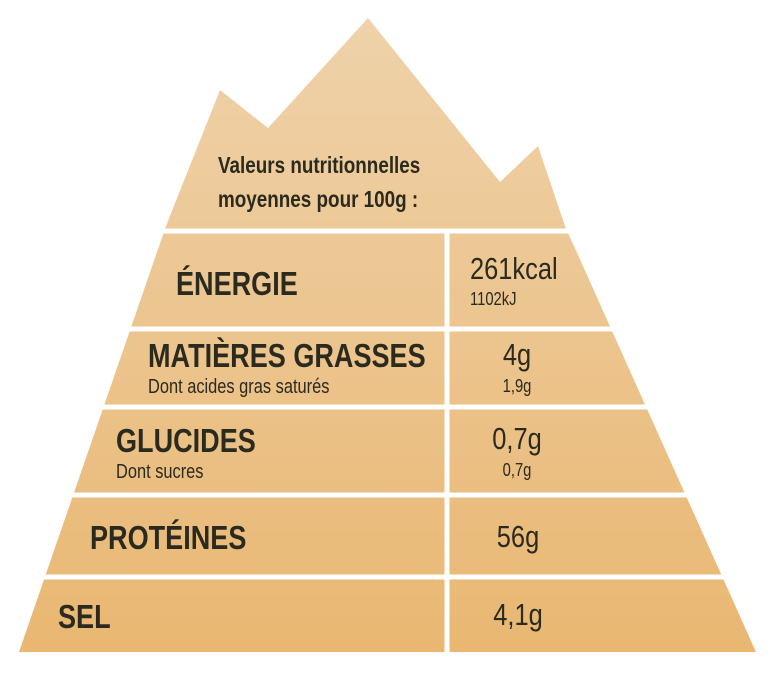  What do you see at coordinates (237, 283) in the screenshot?
I see `row-label-energie: ÉNERGIE` at bounding box center [237, 283].